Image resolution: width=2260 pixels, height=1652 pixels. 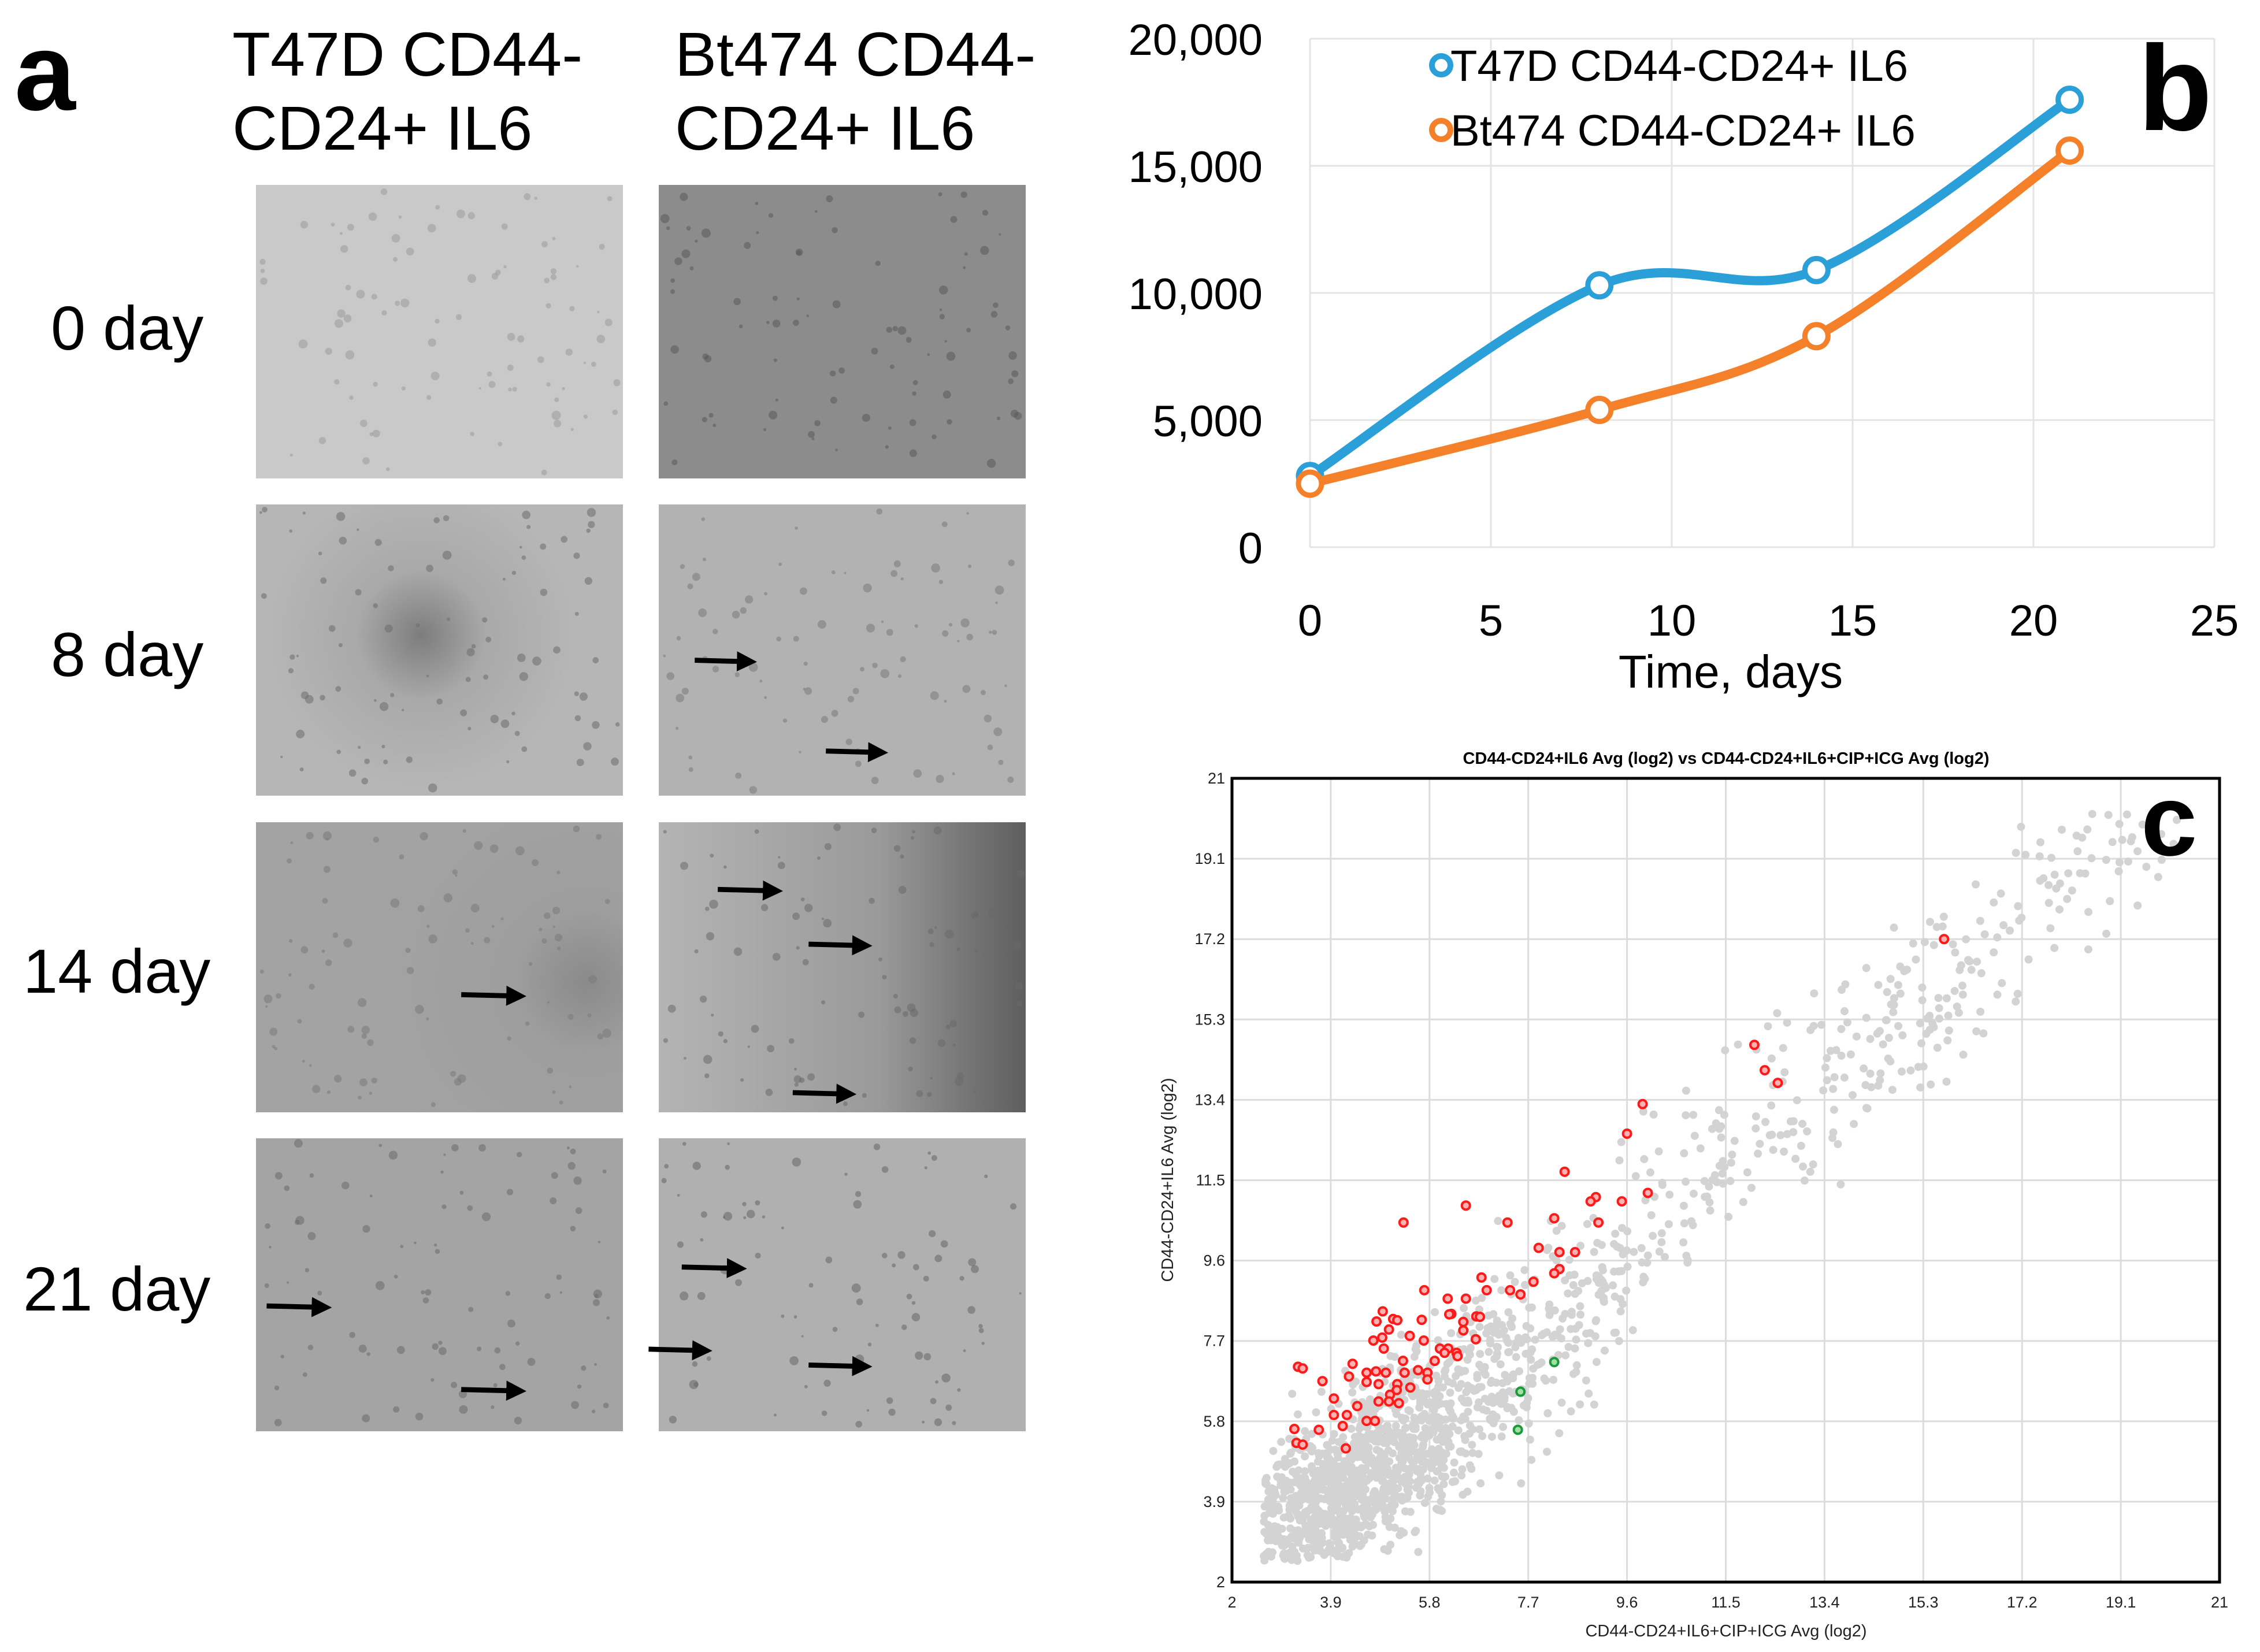 What do you see at coordinates (1731, 671) in the screenshot?
I see `x-axis-label: Time, days` at bounding box center [1731, 671].